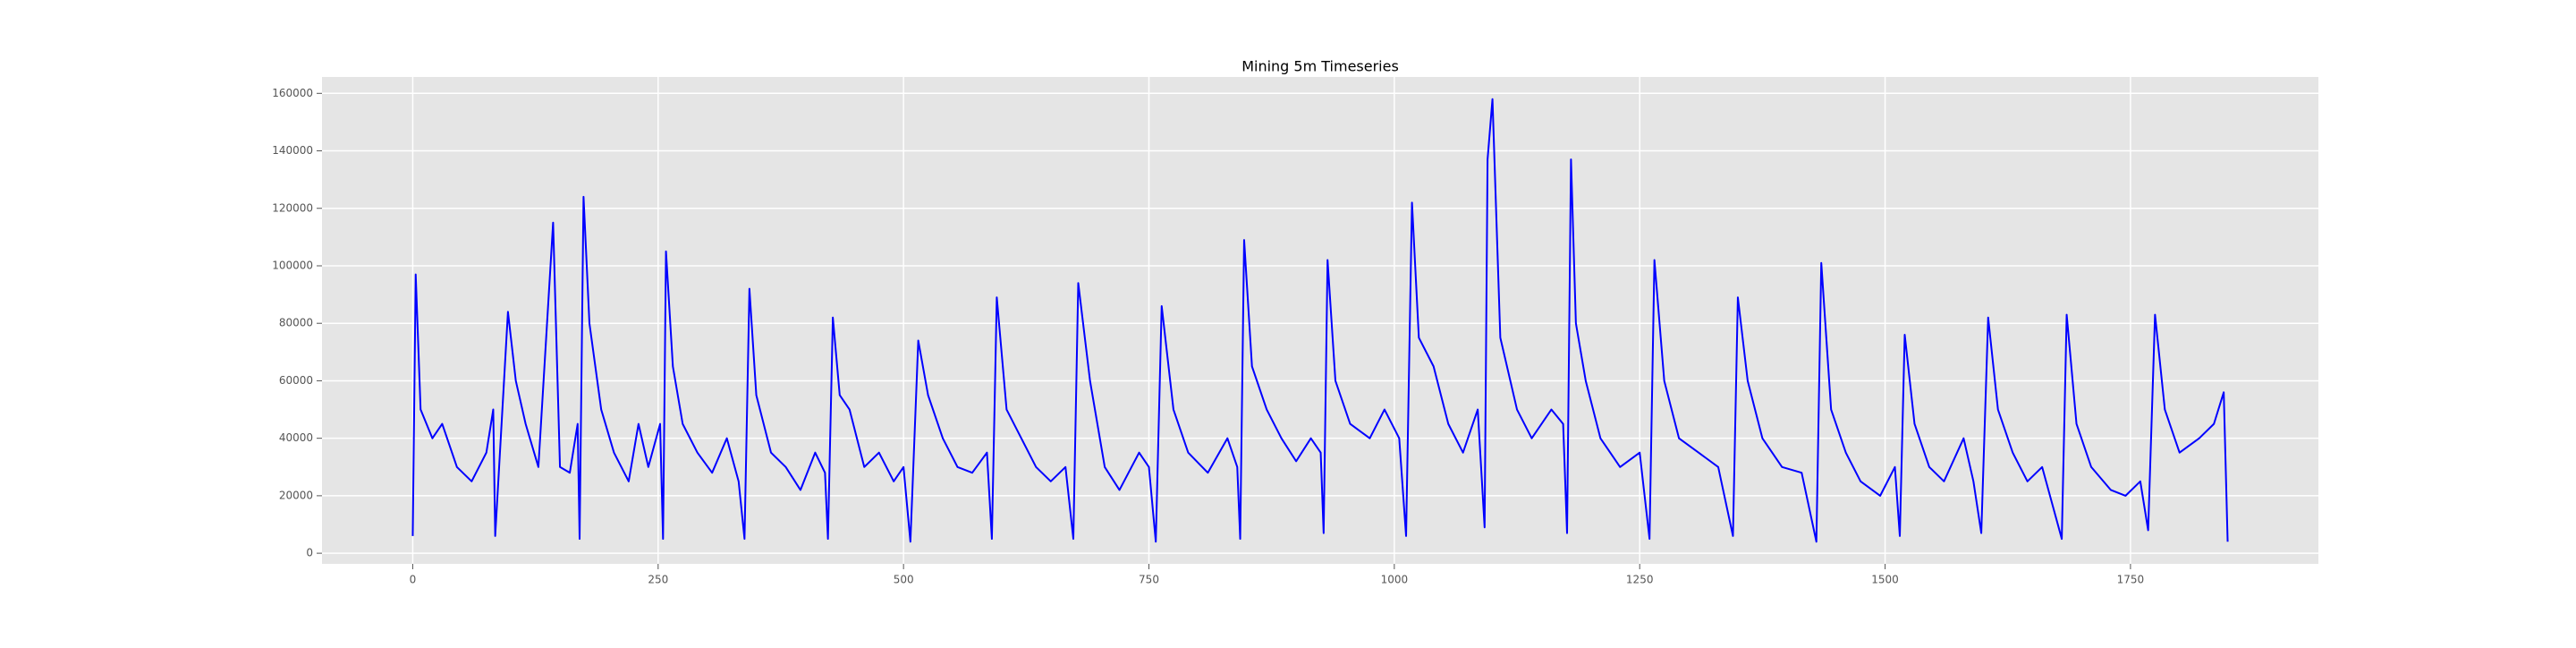 The image size is (2576, 648). Describe the element at coordinates (292, 93) in the screenshot. I see `y-tick-label: 160000` at that location.